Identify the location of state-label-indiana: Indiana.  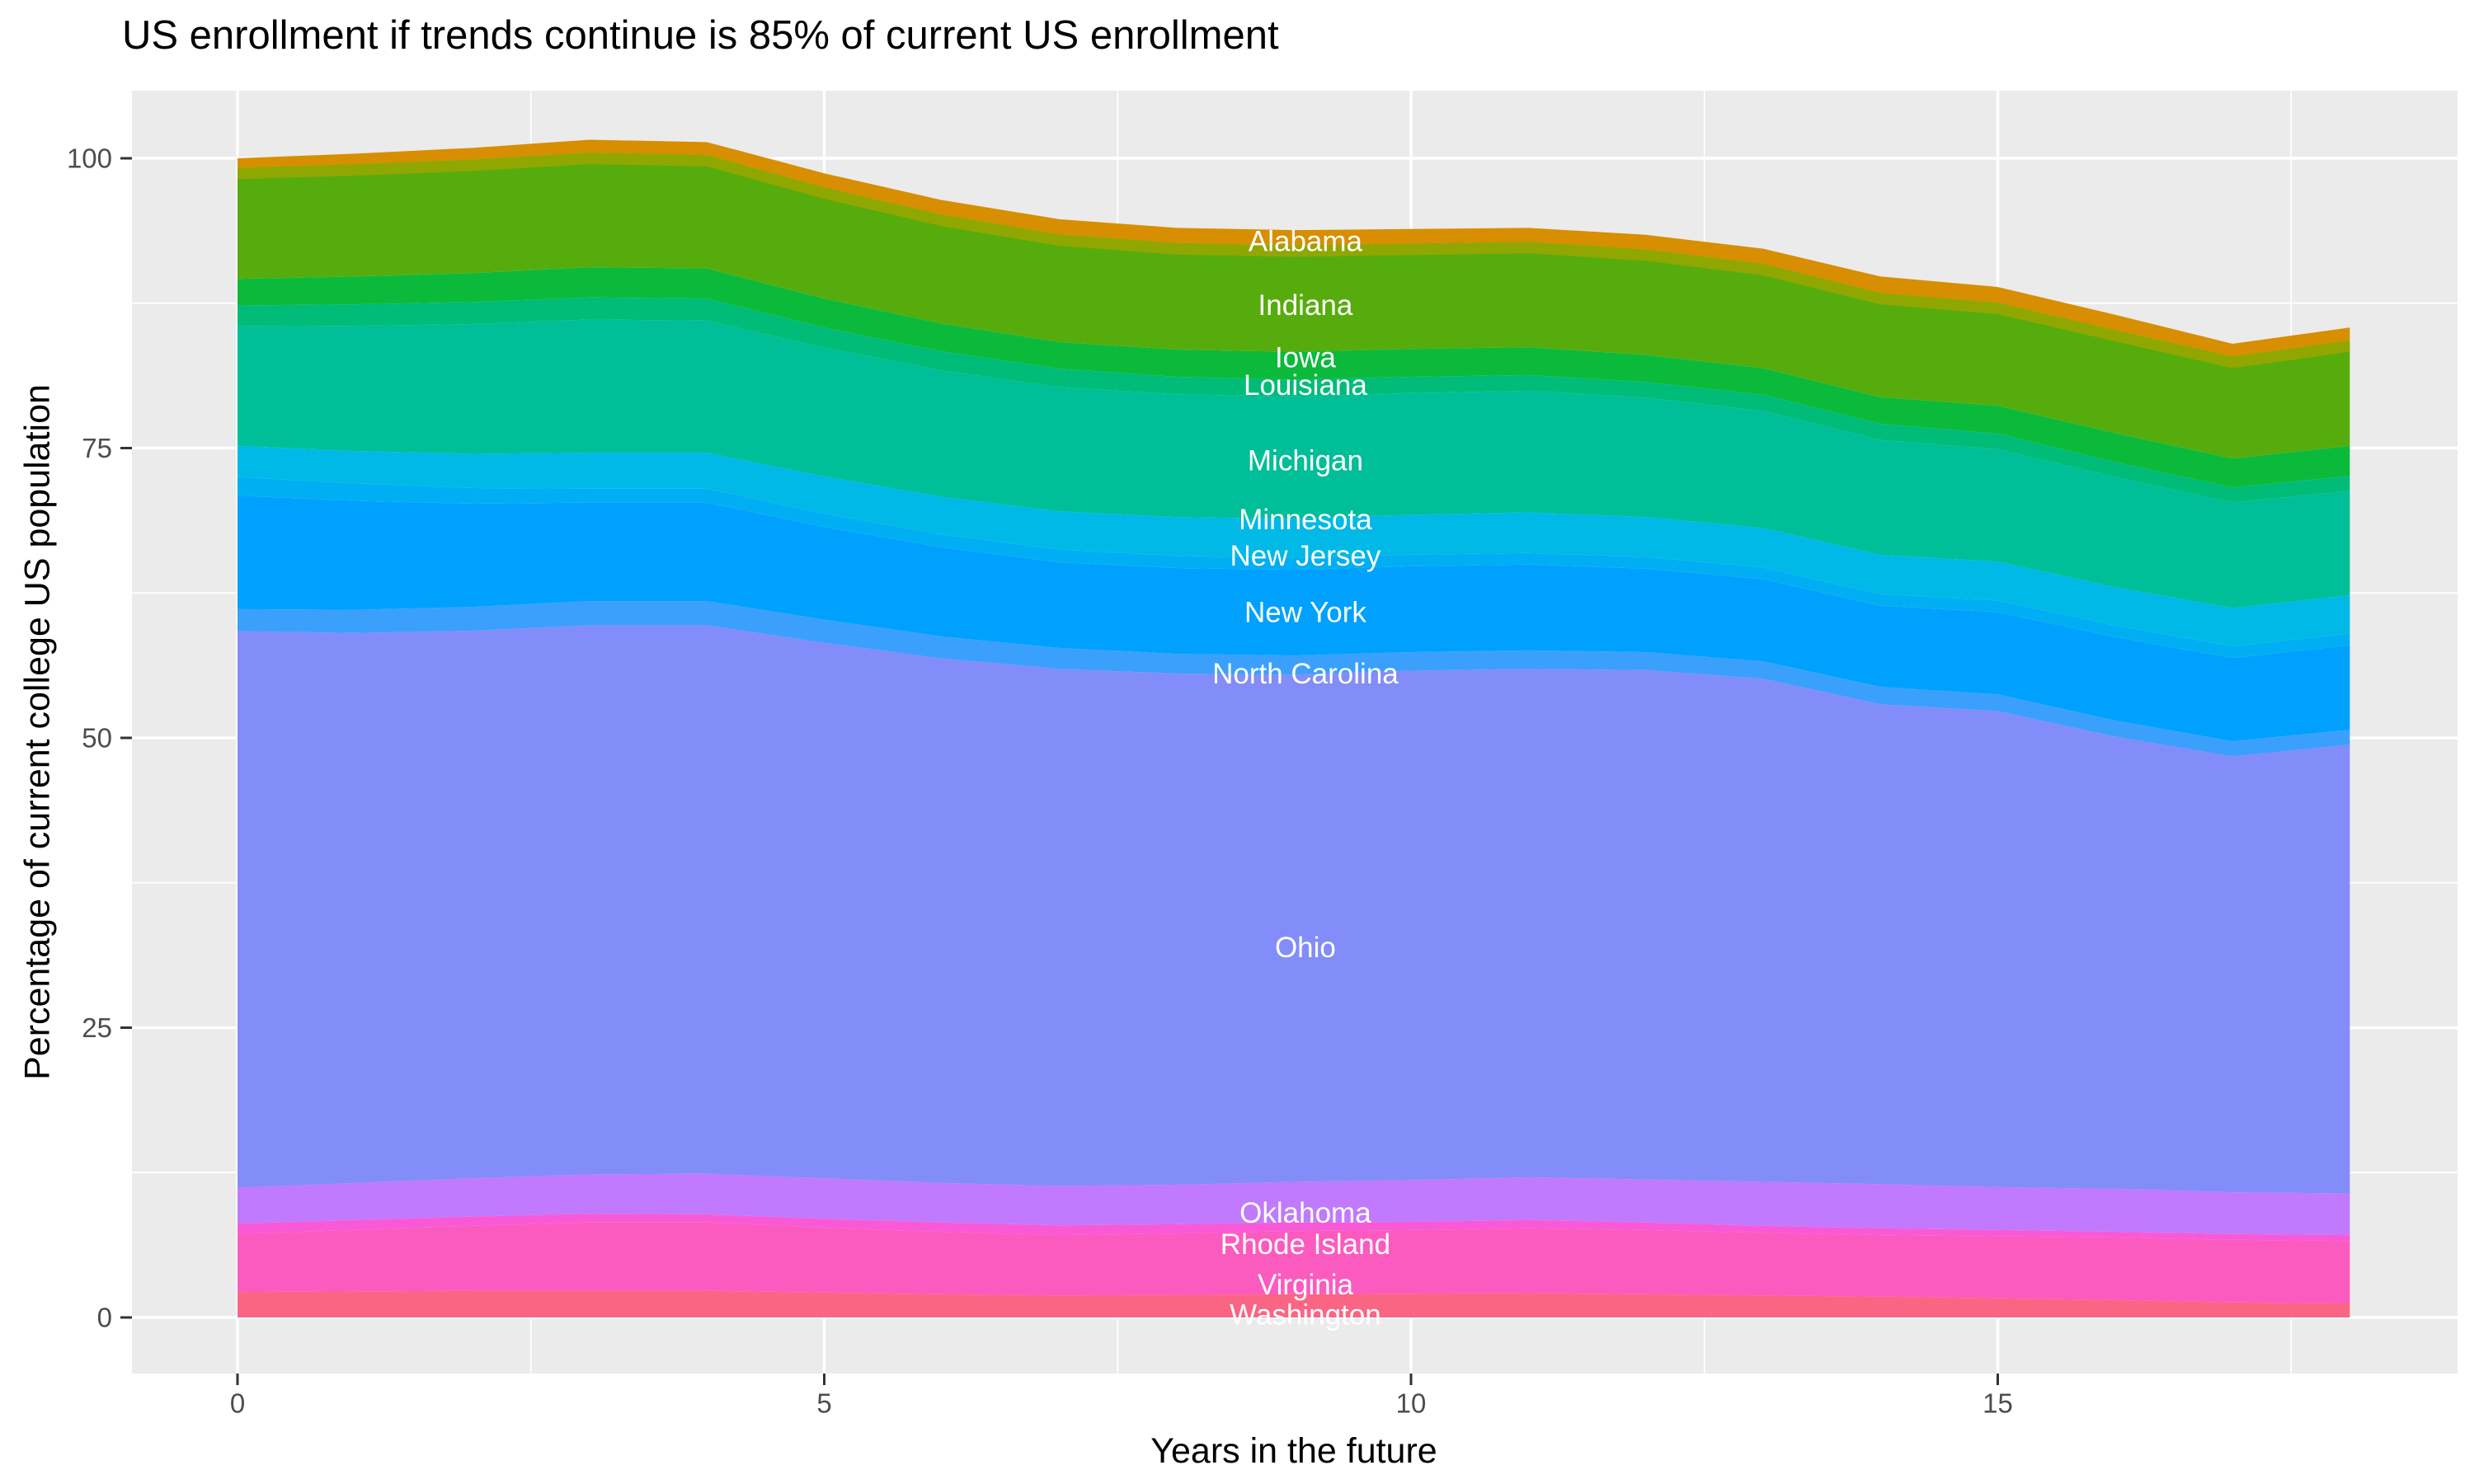
(1305, 305).